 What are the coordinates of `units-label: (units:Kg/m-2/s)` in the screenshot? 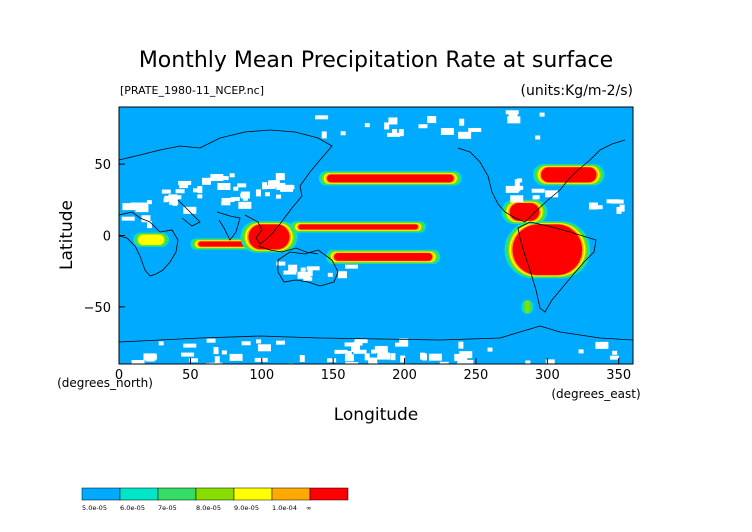 It's located at (577, 91).